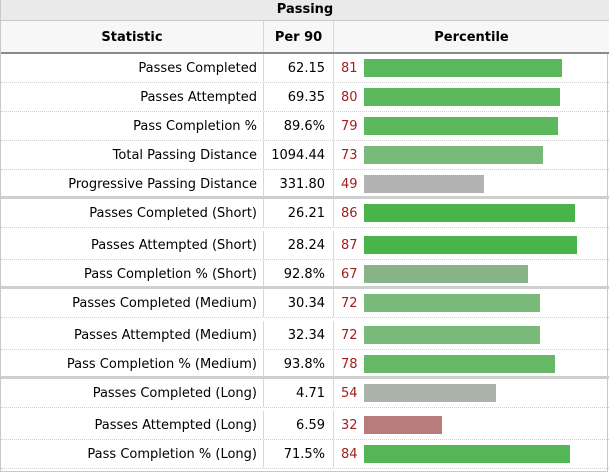 The image size is (611, 472). Describe the element at coordinates (349, 274) in the screenshot. I see `percentile-value: 67` at that location.